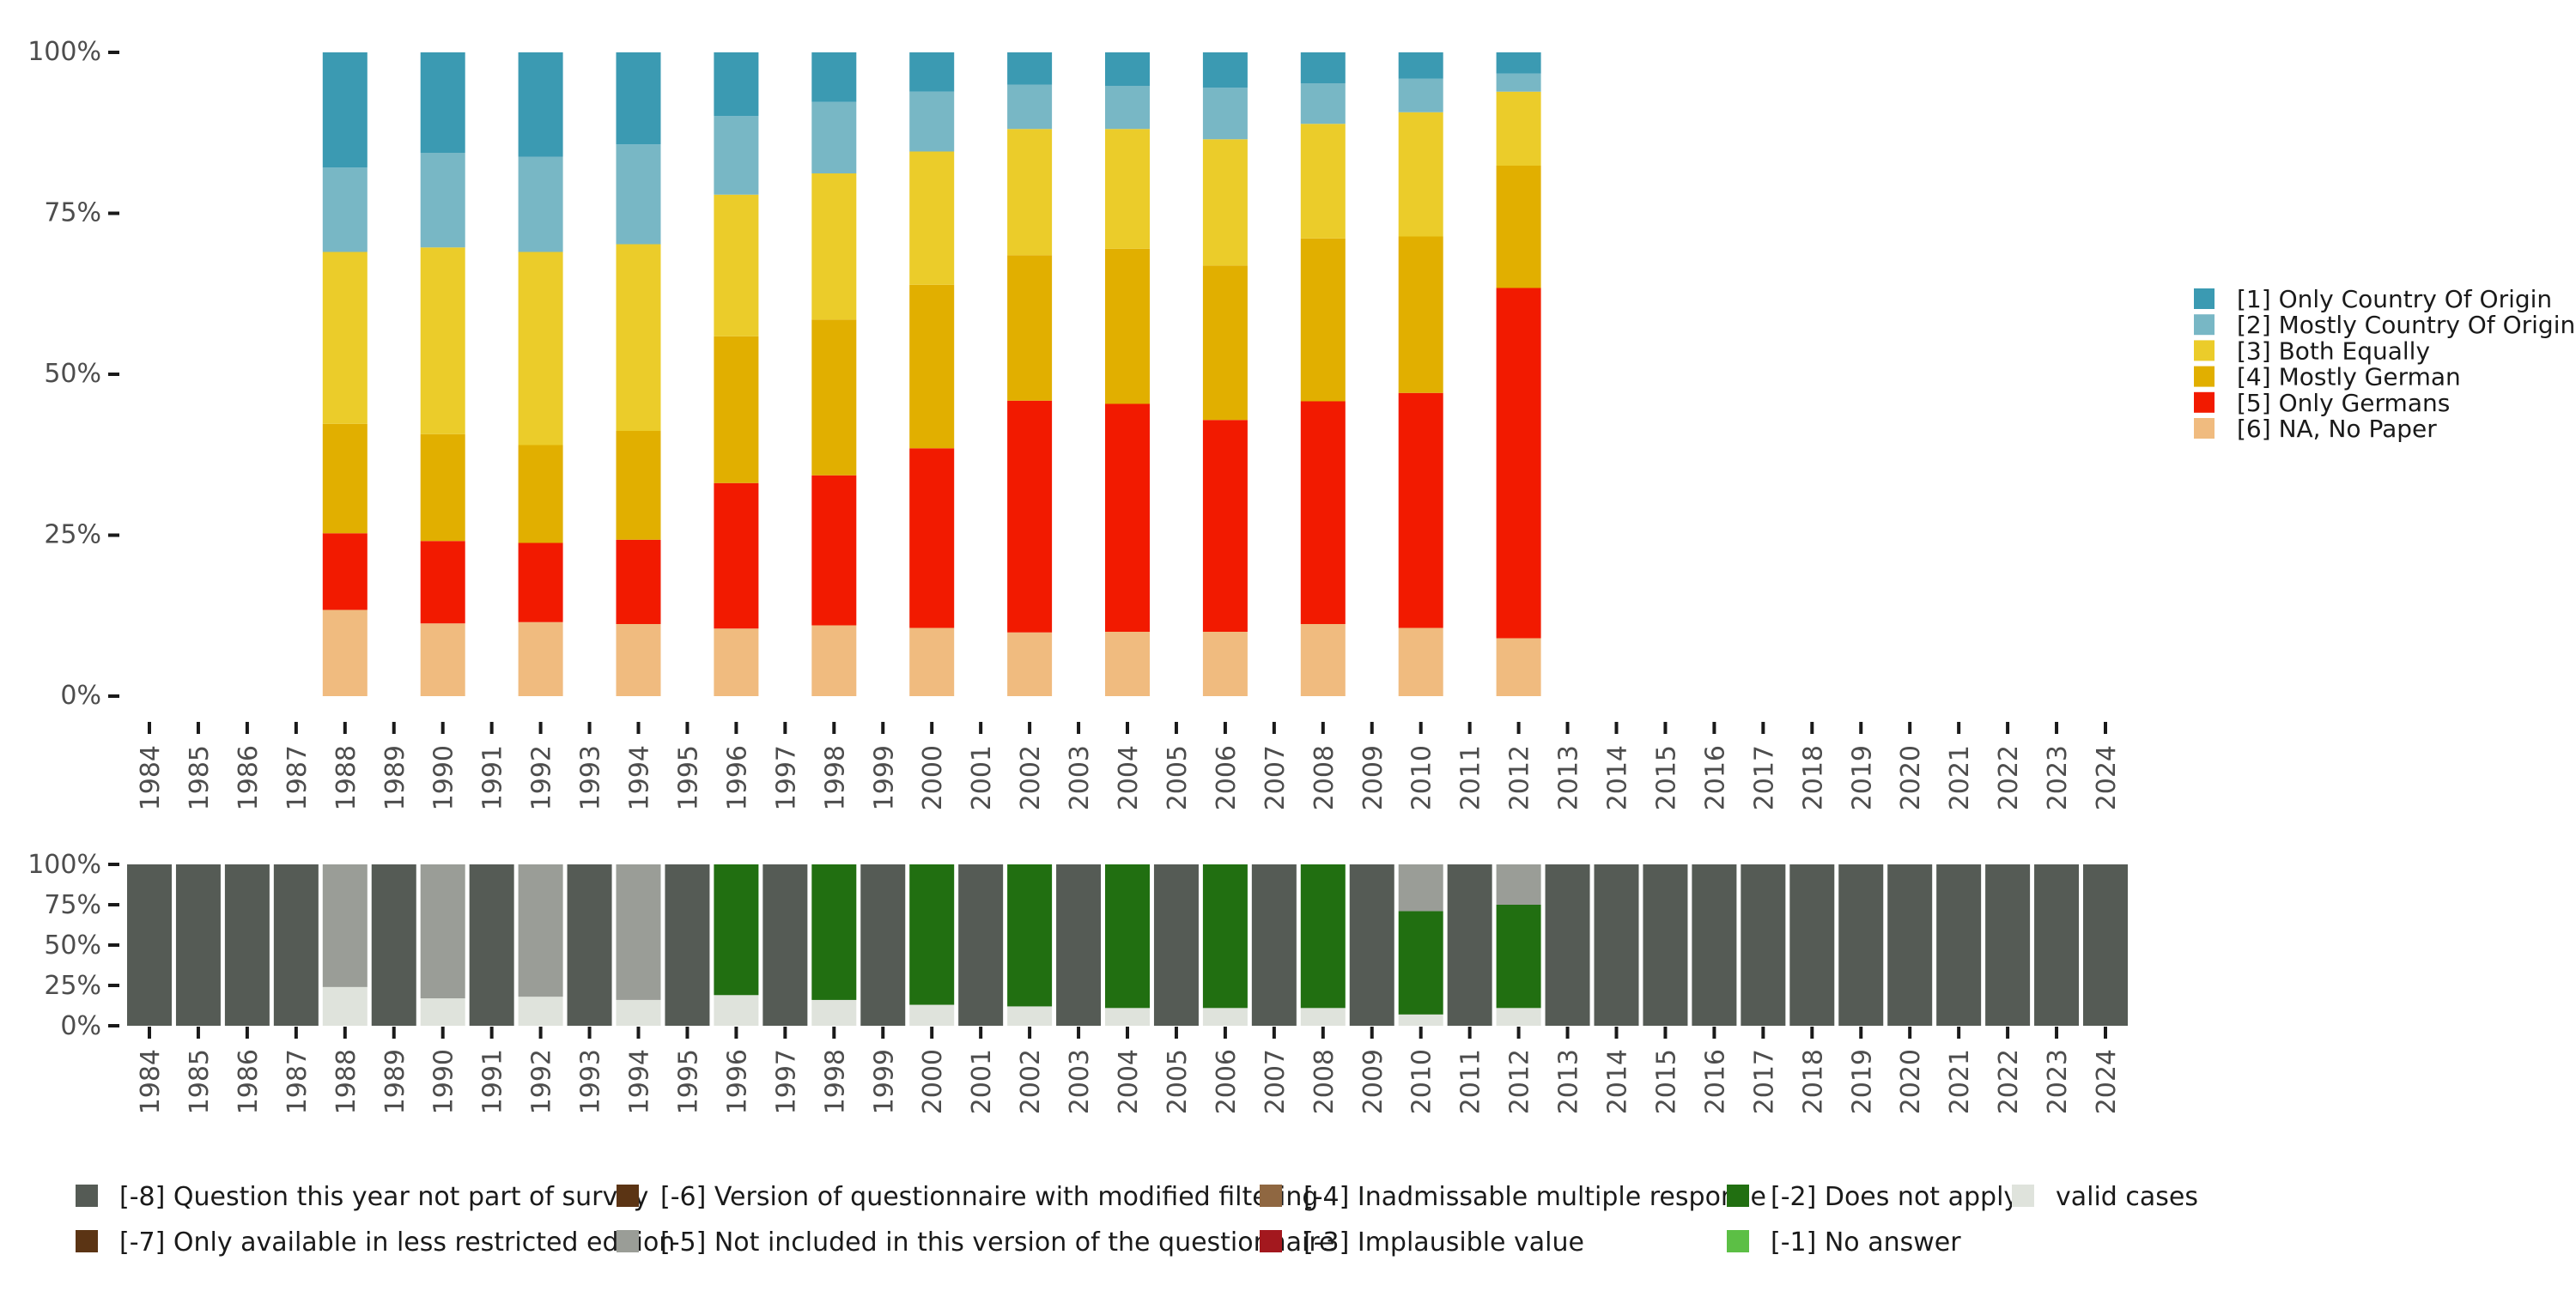 The width and height of the screenshot is (2576, 1291). Describe the element at coordinates (2406, 325) in the screenshot. I see `legend-label-2-mostly-country-of-origin: [2] Mostly Country Of Origin` at that location.